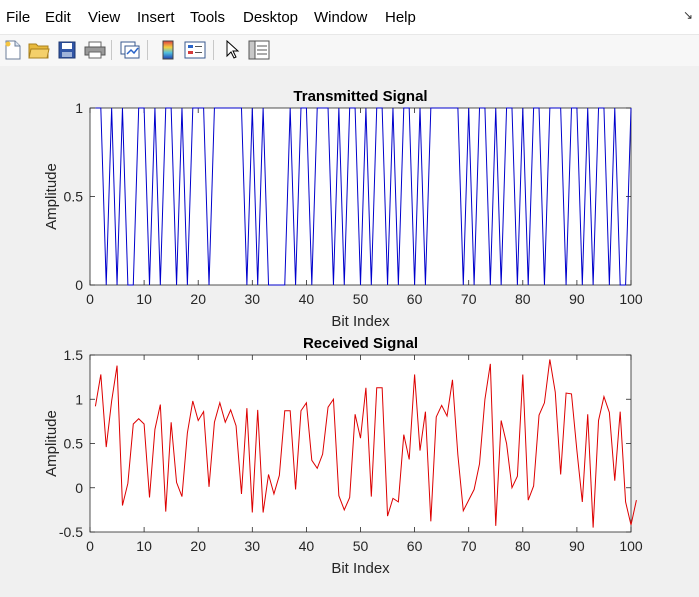 The width and height of the screenshot is (699, 597). Describe the element at coordinates (195, 50) in the screenshot. I see `legend-icon` at that location.